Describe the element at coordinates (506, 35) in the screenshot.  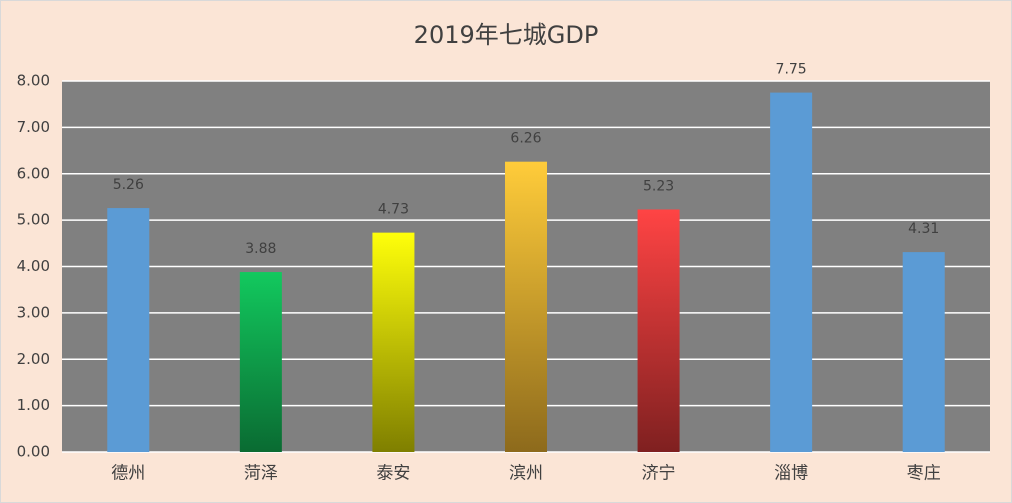
I see `chart-title: 2019年七城GDP` at that location.